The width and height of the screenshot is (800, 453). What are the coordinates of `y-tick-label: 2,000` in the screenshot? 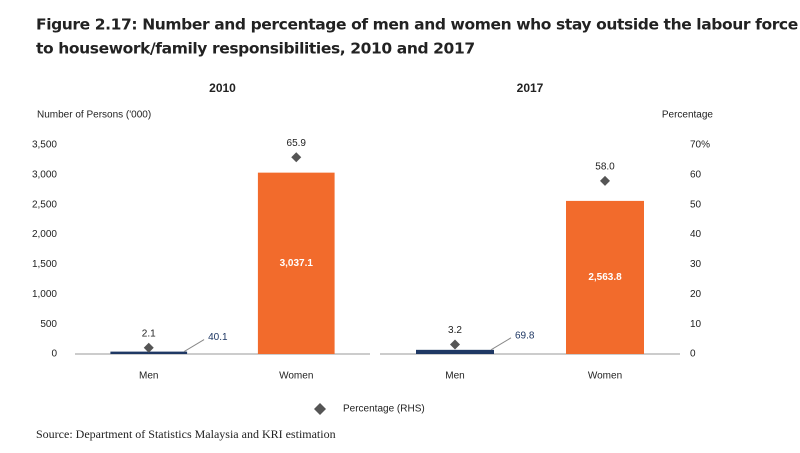 It's located at (44, 234).